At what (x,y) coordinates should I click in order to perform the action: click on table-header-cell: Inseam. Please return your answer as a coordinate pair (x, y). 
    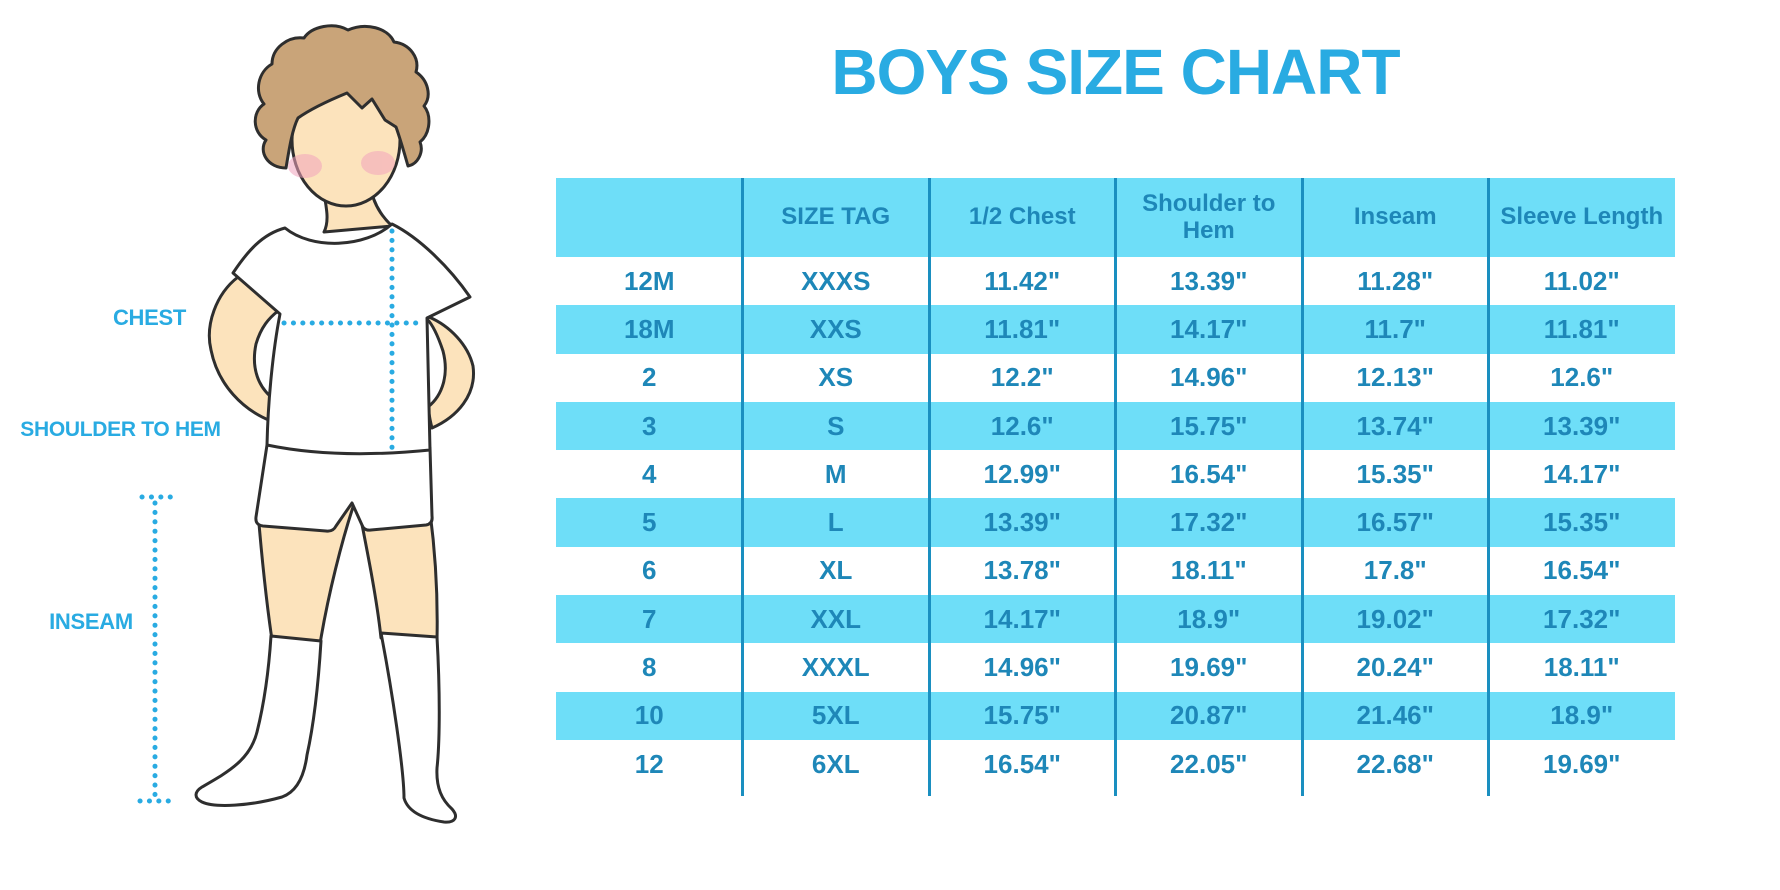
    Looking at the image, I should click on (1395, 217).